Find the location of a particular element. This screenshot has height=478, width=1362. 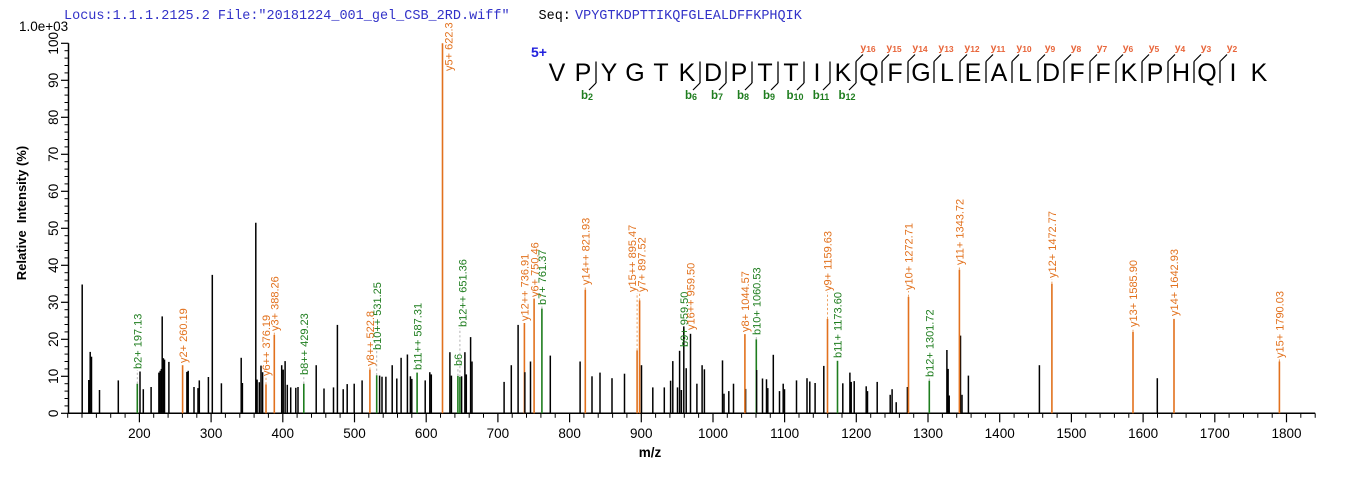

svg-text: H is located at coordinates (1181, 73).